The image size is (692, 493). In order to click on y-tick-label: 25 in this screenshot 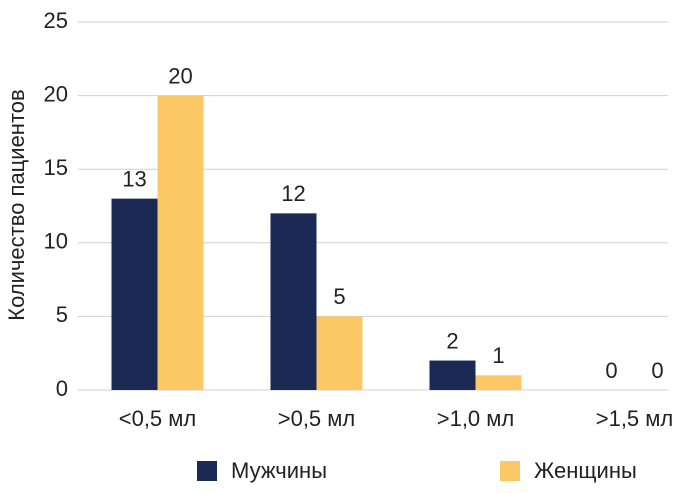, I will do `click(56, 20)`.